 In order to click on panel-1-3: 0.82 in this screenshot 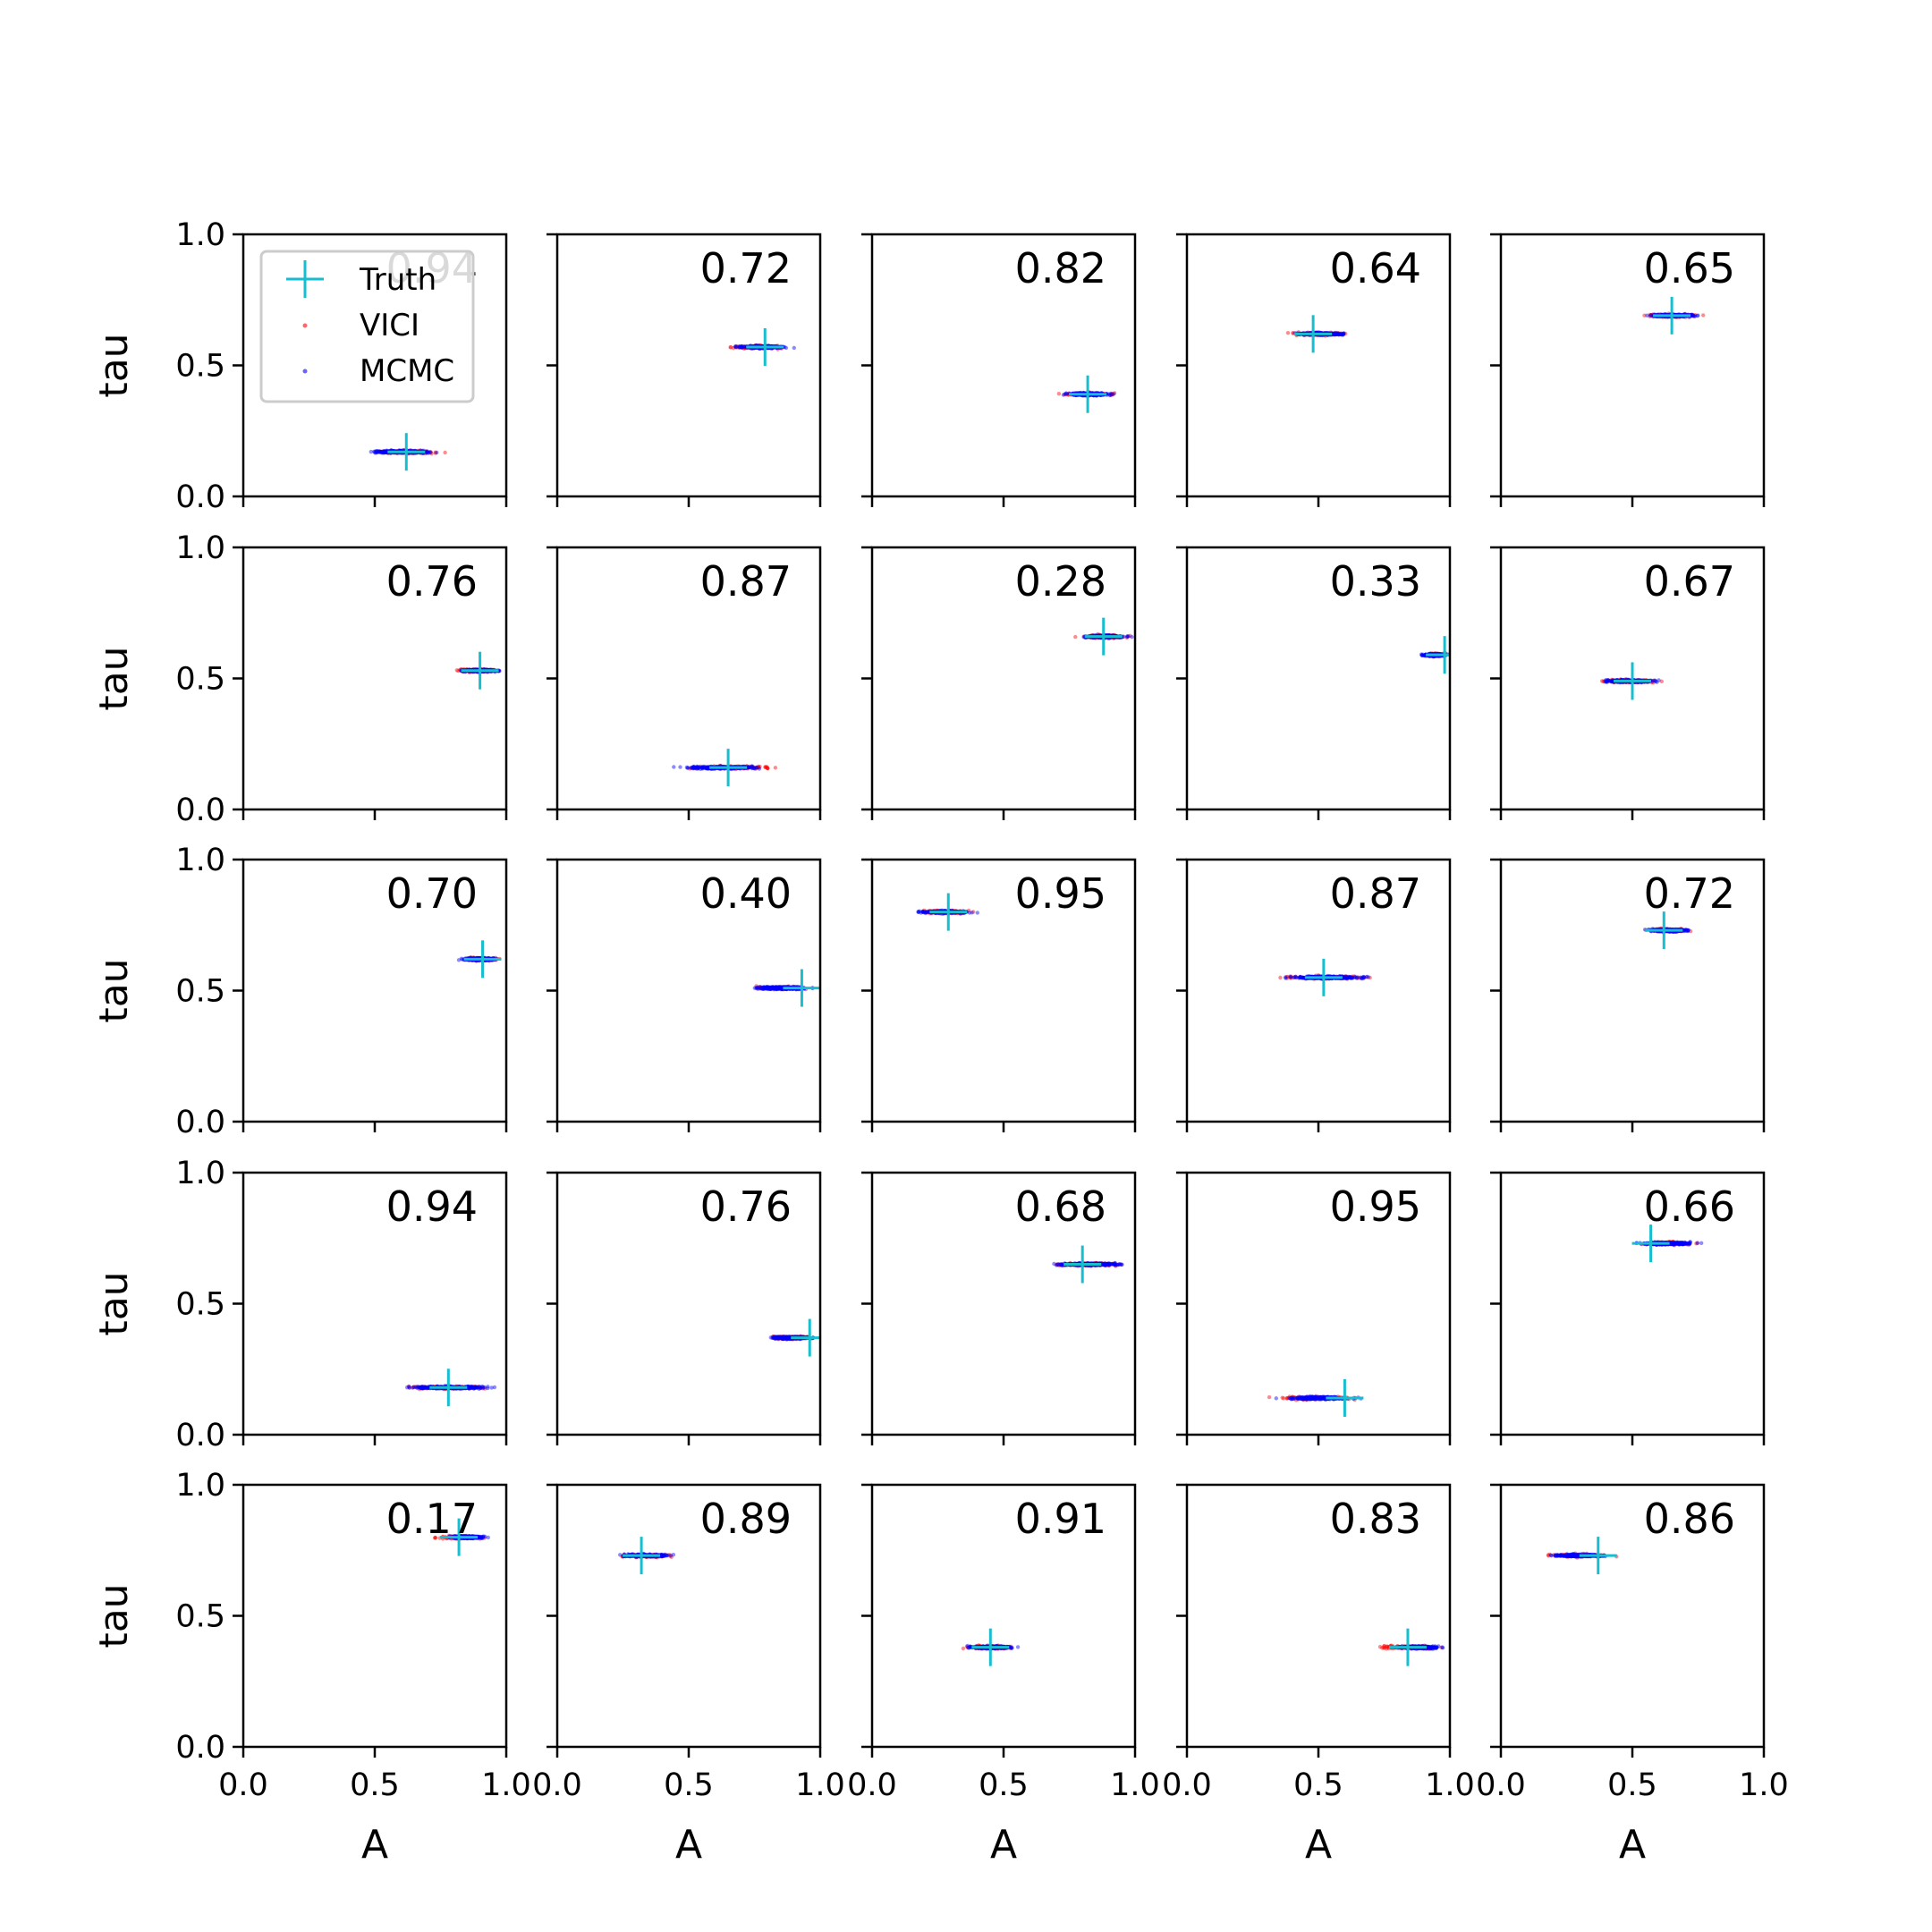, I will do `click(999, 370)`.